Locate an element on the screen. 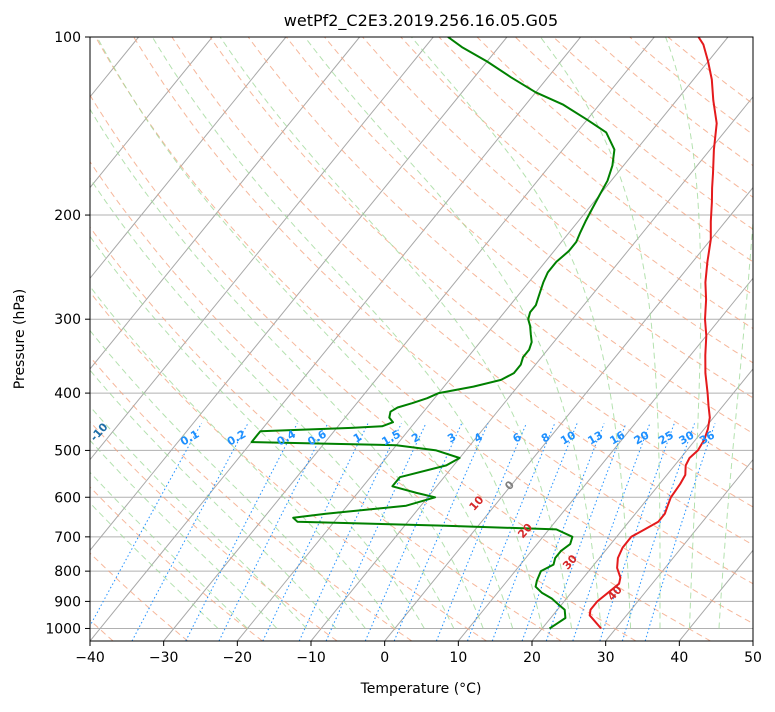 The width and height of the screenshot is (775, 712). chart-title: wetPf2_C2E3.2019.256.16.05.G05 is located at coordinates (421, 21).